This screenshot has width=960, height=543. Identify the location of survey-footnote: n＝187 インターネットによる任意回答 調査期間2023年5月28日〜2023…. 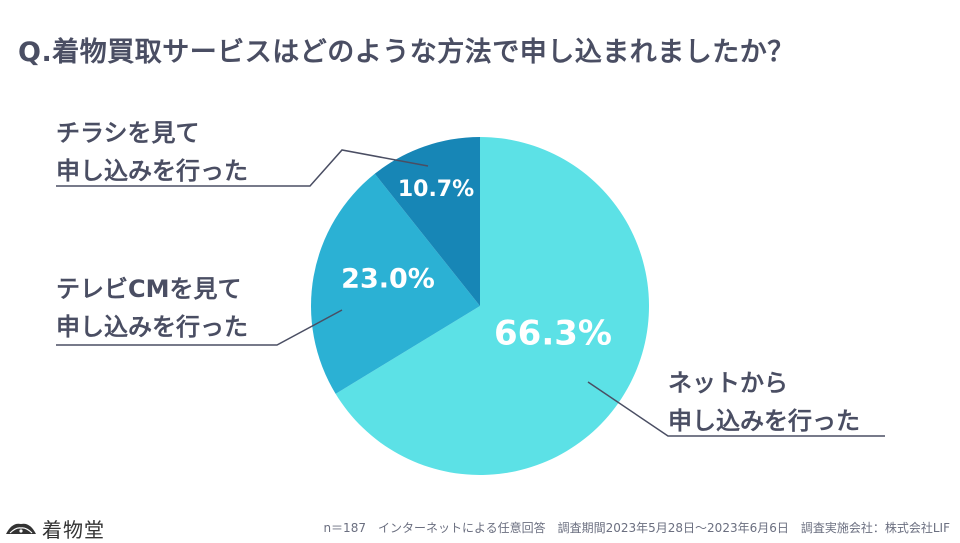
(636, 528).